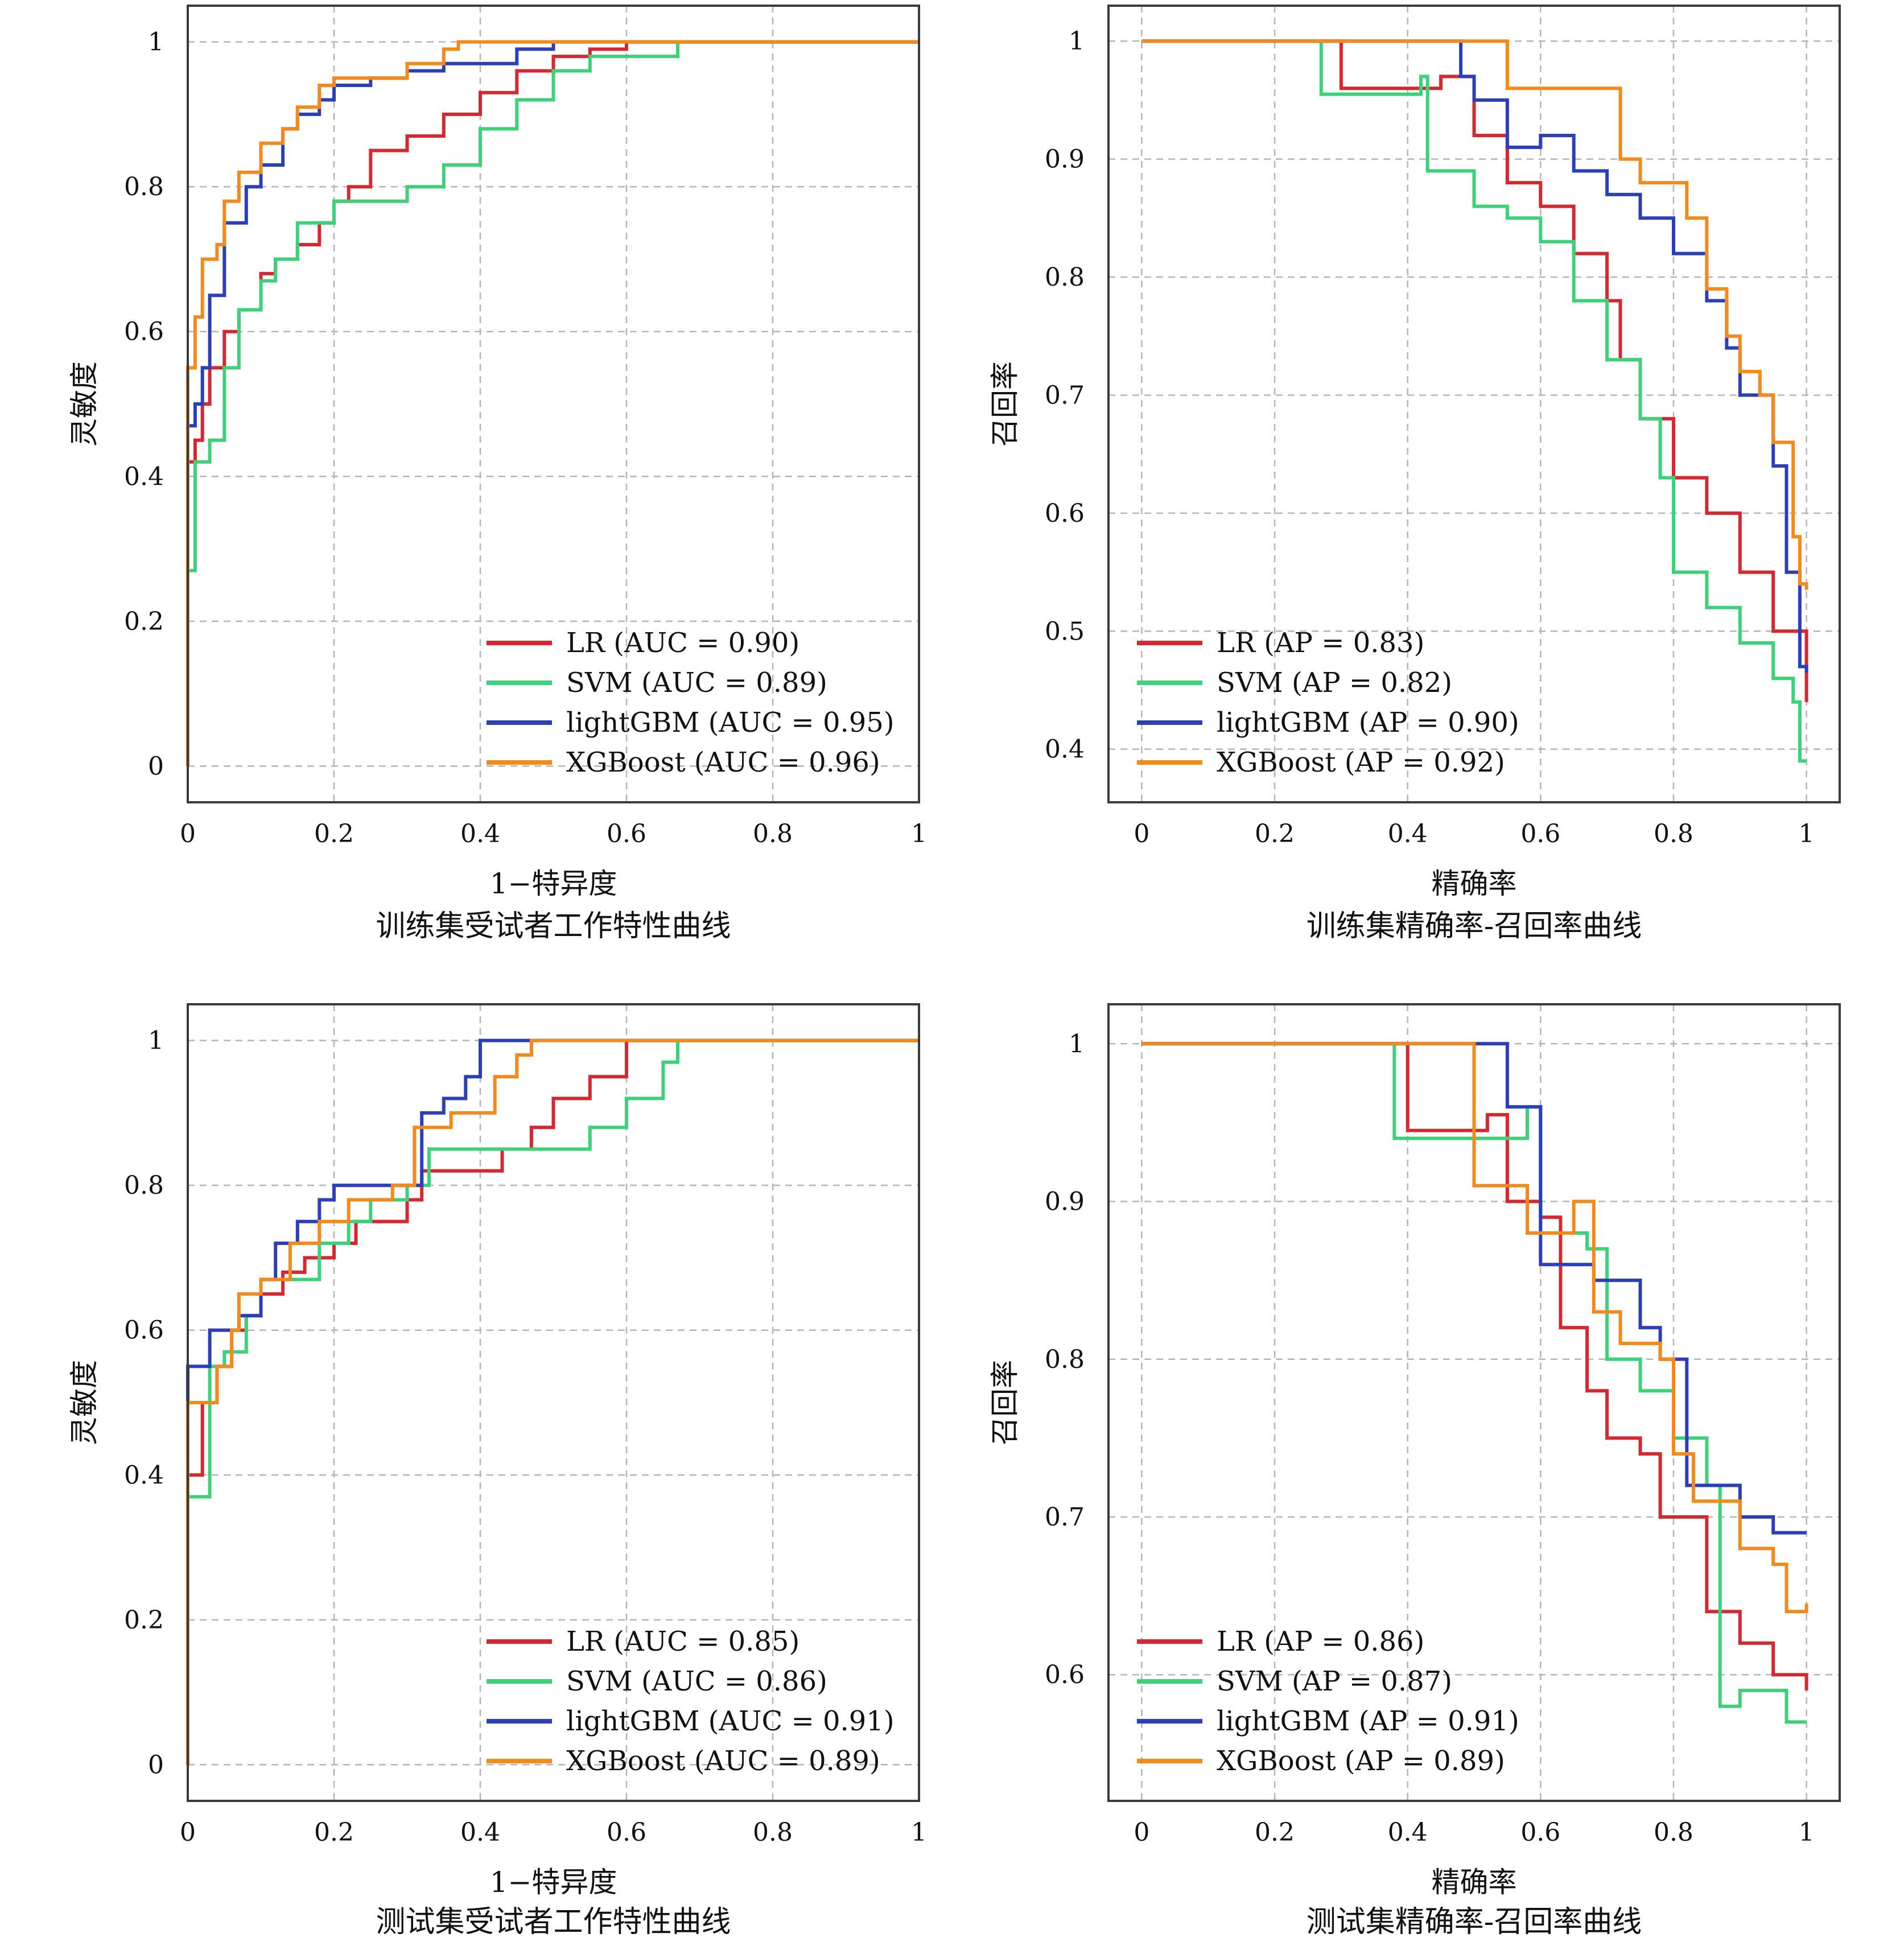 The image size is (1904, 1942). I want to click on legend-label-lightgbm: lightGBM (AP = 0.90), so click(1368, 723).